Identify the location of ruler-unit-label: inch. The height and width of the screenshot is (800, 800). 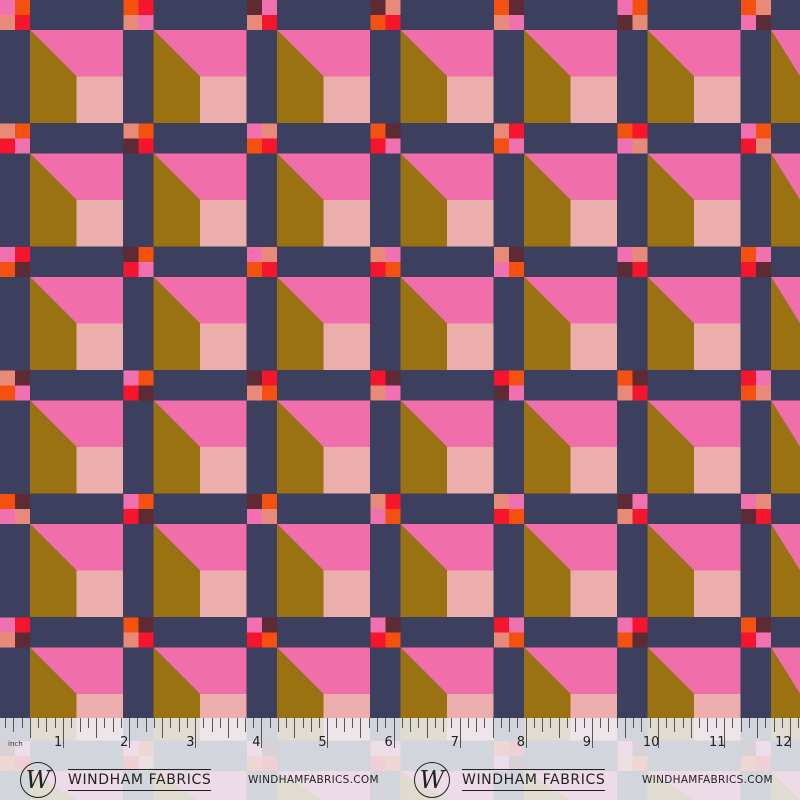
(15, 744).